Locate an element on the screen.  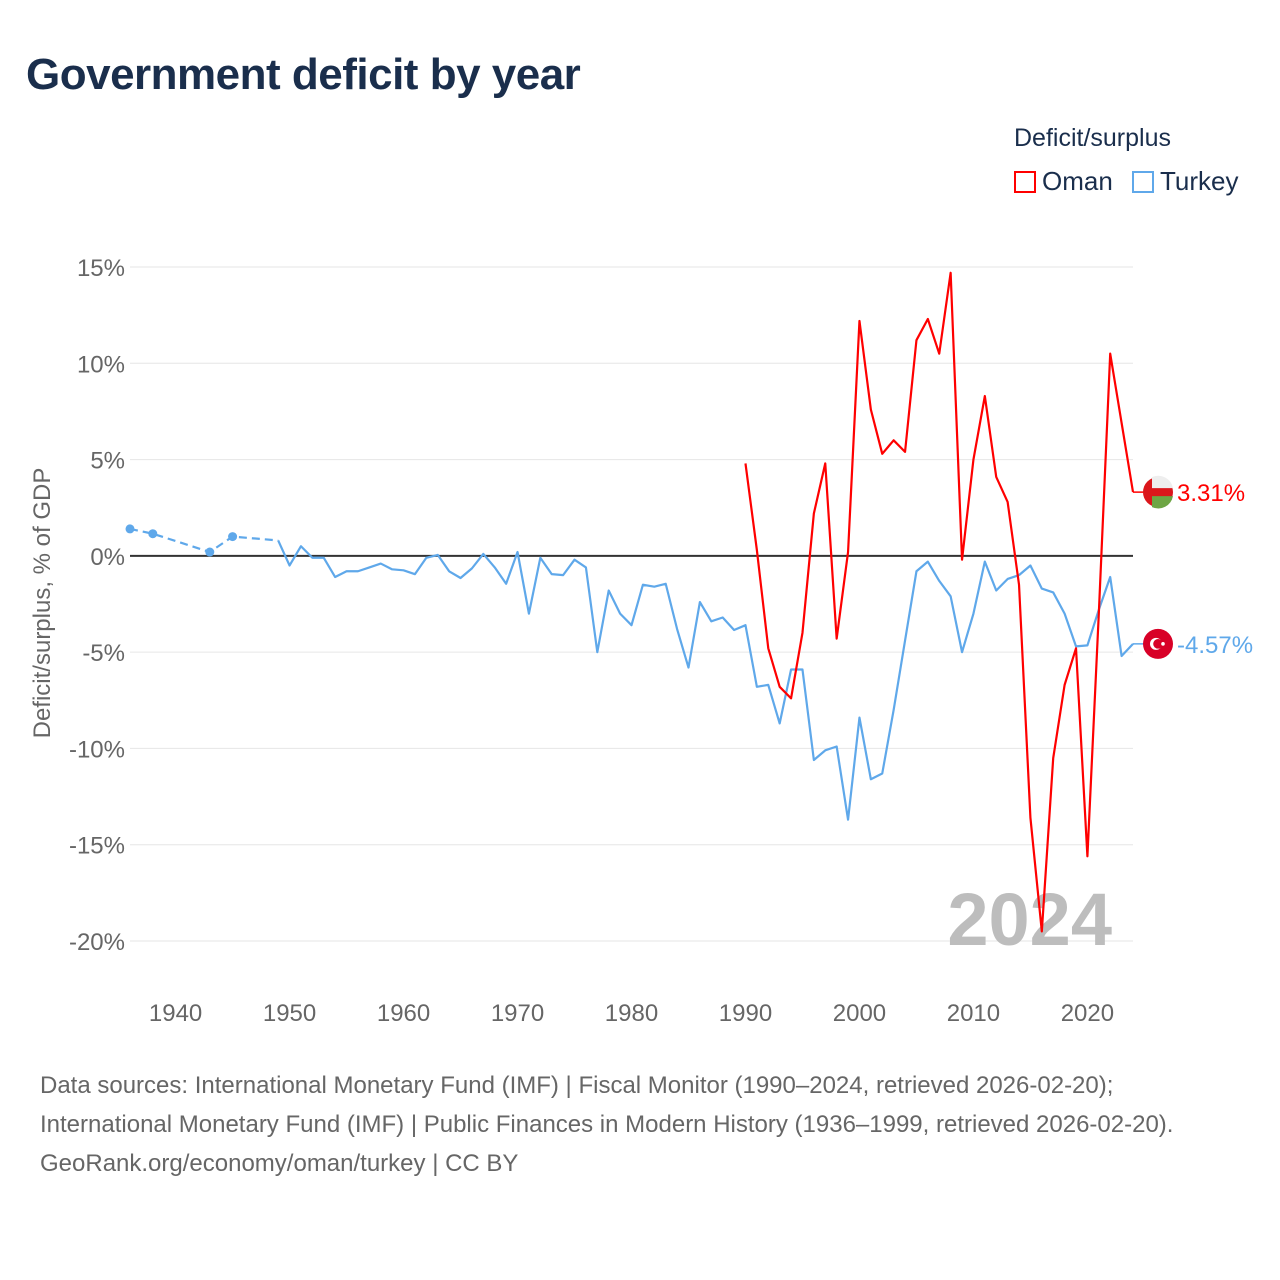
y-tick-label: 15% is located at coordinates (101, 268).